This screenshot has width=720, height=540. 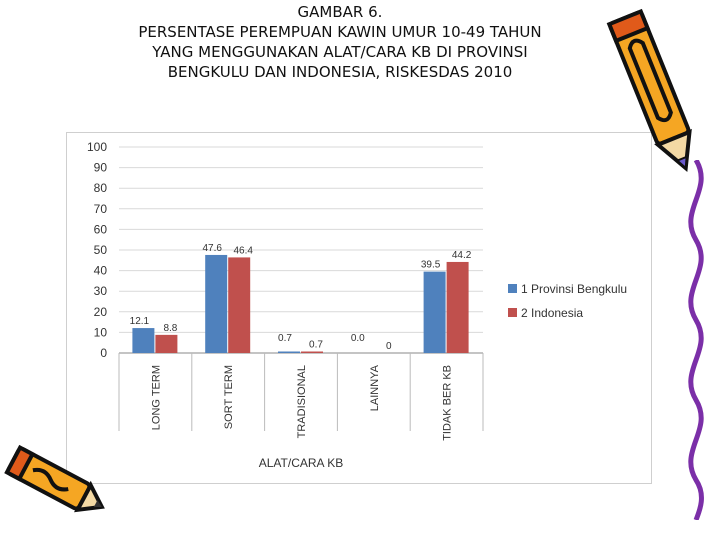 What do you see at coordinates (101, 168) in the screenshot?
I see `y-tick-label: 90` at bounding box center [101, 168].